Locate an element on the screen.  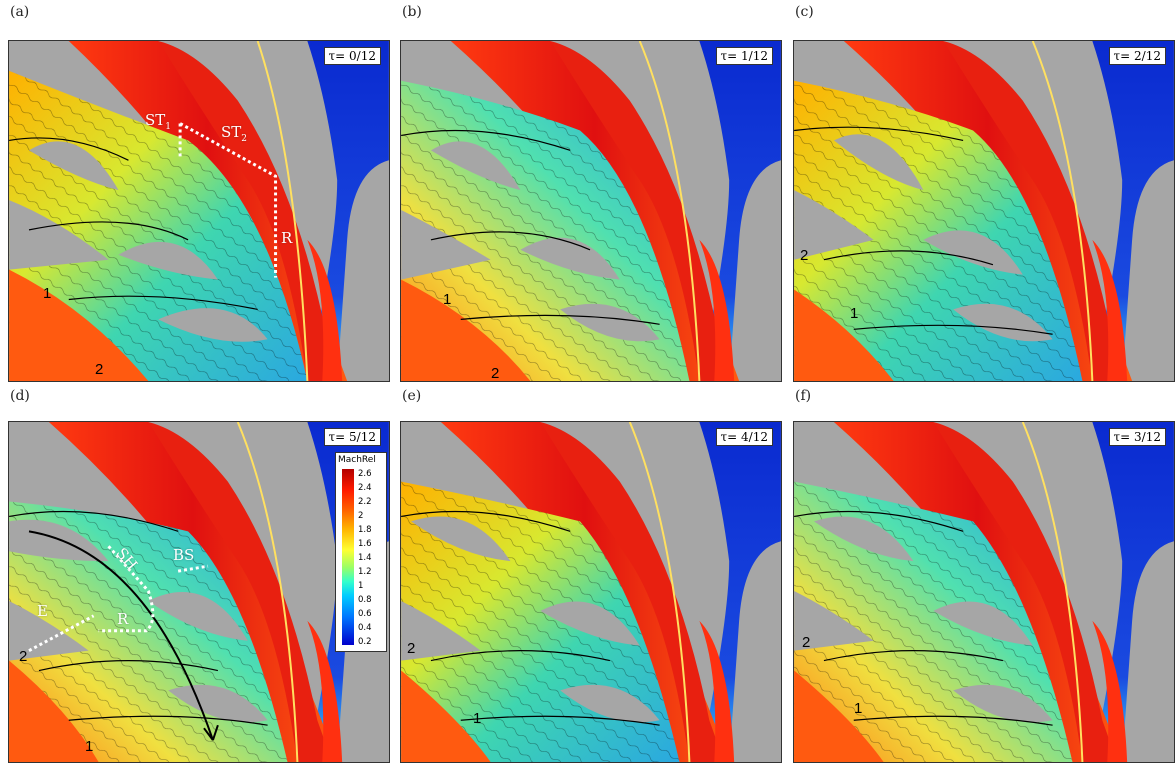
label-bs: BS is located at coordinates (184, 555).